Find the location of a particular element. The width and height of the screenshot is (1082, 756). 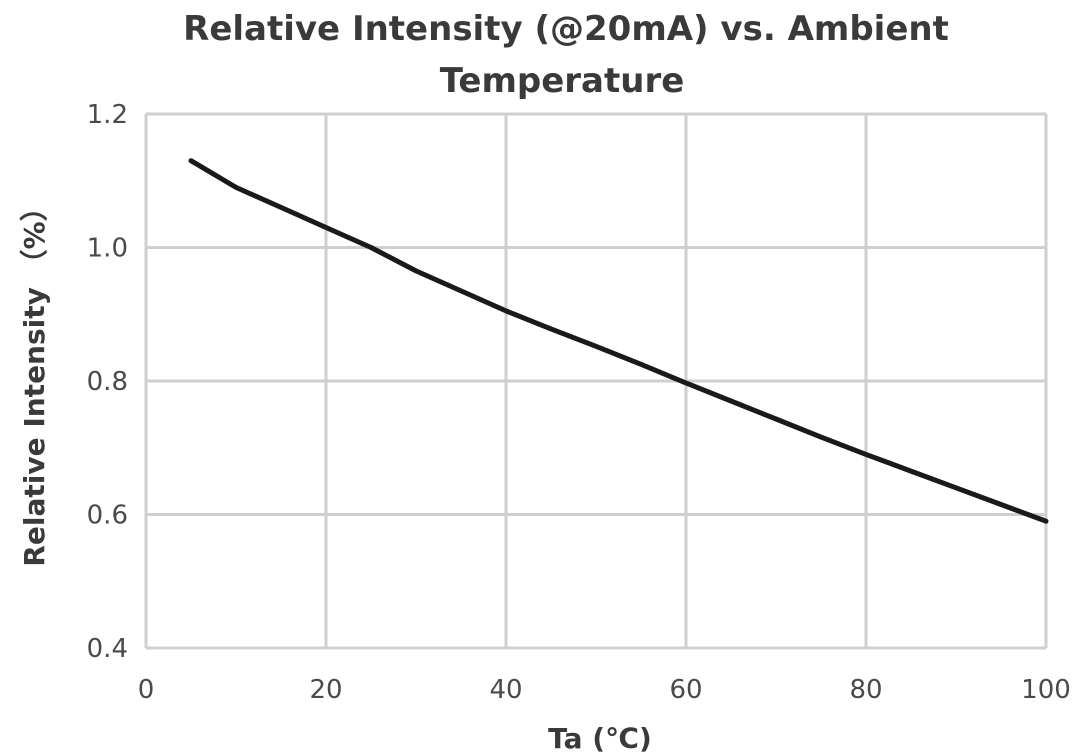

y-axis-ticks: 0.4 0.6 0.8 1.0 1.2 is located at coordinates (107, 382).